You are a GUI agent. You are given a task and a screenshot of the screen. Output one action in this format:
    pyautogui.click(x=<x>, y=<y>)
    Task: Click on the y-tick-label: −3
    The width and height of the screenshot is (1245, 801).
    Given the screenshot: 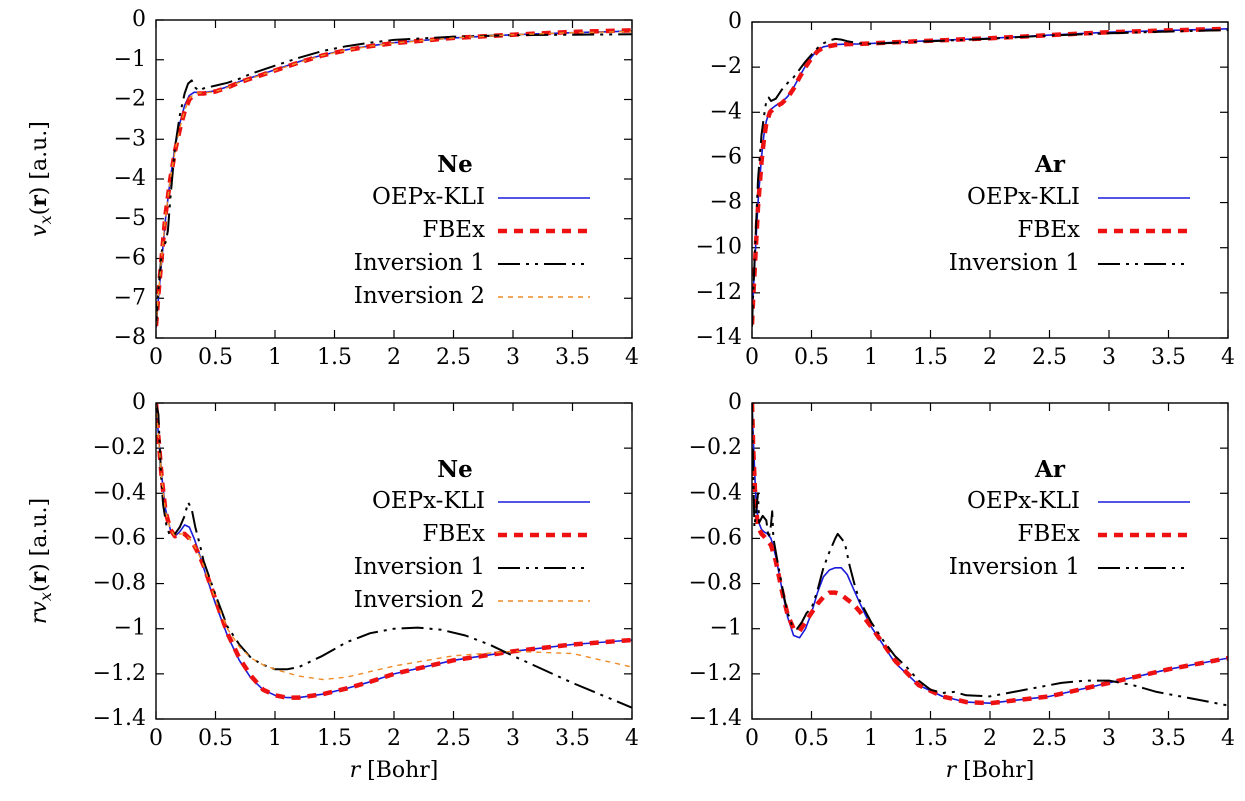 What is the action you would take?
    pyautogui.click(x=130, y=138)
    